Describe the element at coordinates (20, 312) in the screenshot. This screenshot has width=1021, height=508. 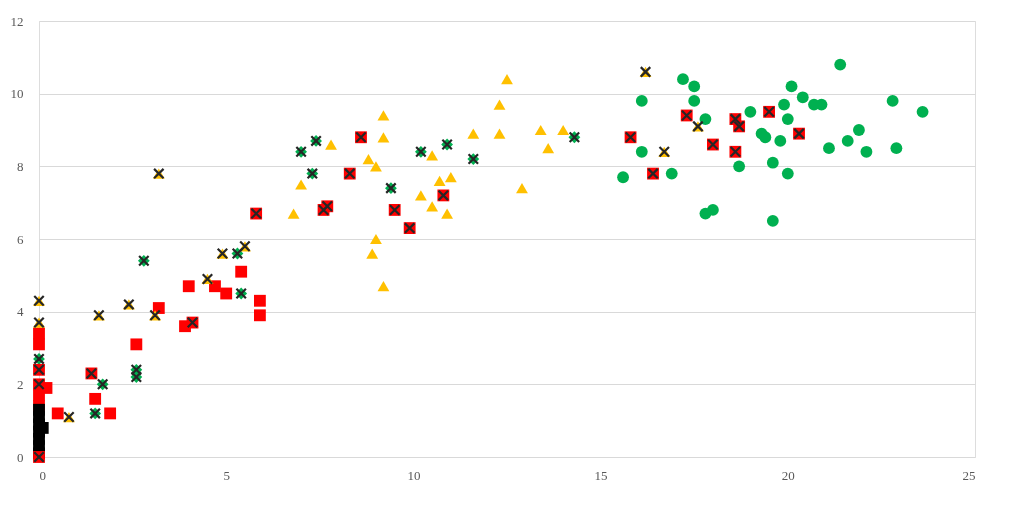
I see `y-tick-label: 4` at that location.